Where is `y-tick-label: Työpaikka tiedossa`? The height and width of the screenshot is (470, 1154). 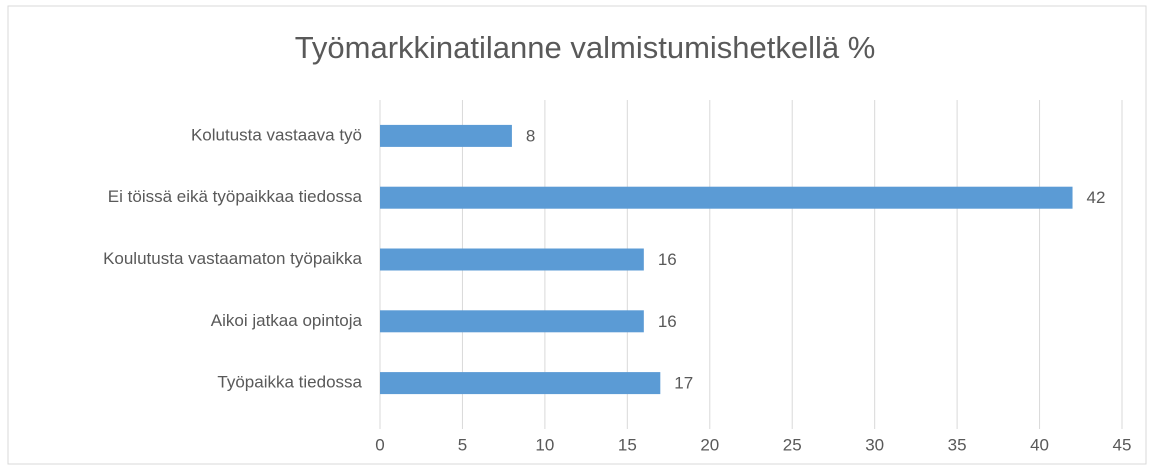 y-tick-label: Työpaikka tiedossa is located at coordinates (289, 382).